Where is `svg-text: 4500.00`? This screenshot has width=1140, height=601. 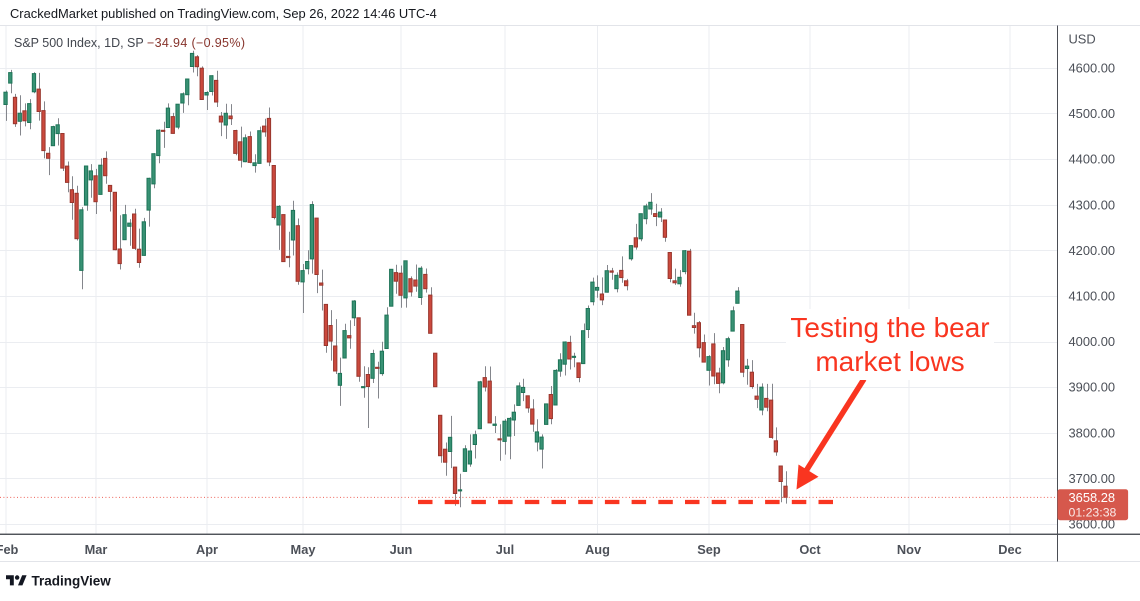 svg-text: 4500.00 is located at coordinates (1092, 113).